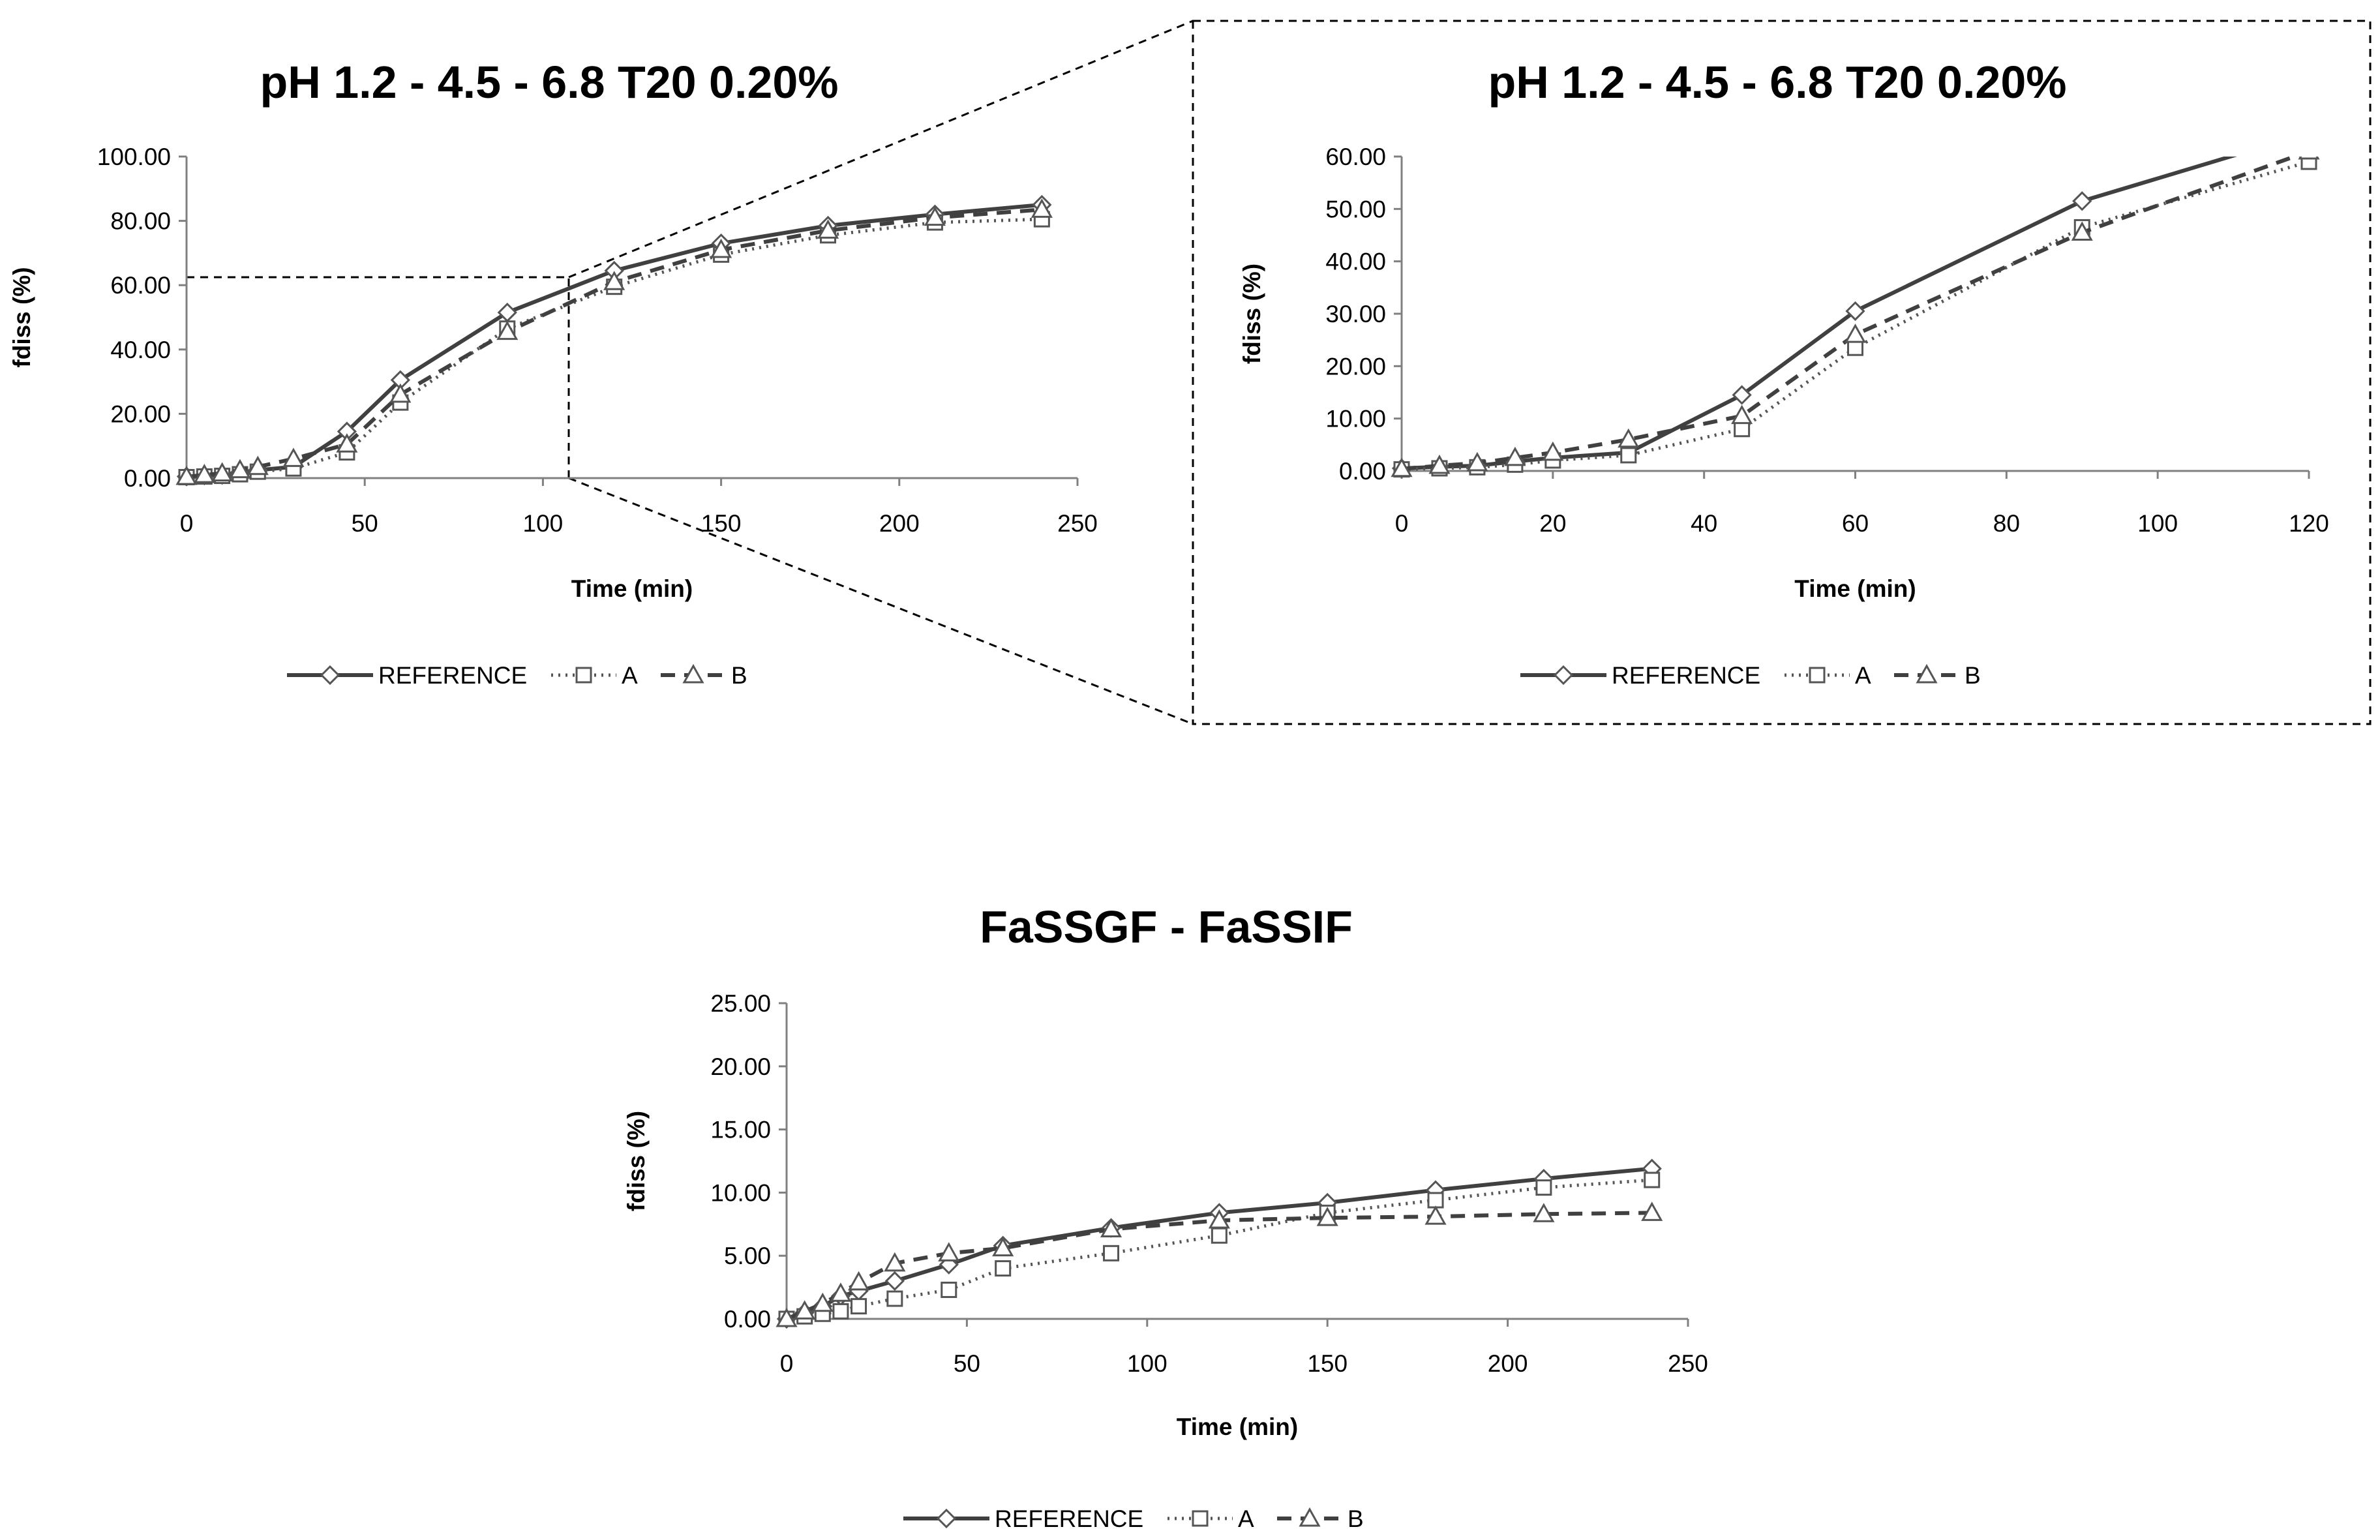 This screenshot has height=1540, width=2380. I want to click on x-tick-label: 250, so click(1078, 523).